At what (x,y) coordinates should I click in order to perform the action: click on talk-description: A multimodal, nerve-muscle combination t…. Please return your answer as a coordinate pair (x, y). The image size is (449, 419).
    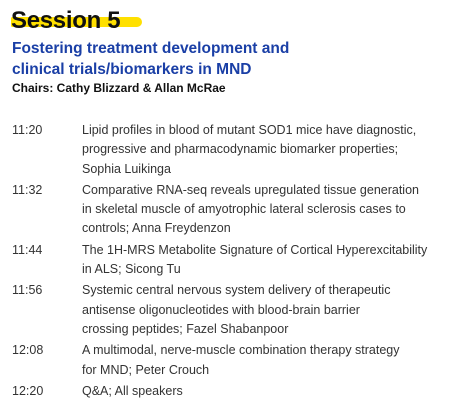
    Looking at the image, I should click on (262, 360).